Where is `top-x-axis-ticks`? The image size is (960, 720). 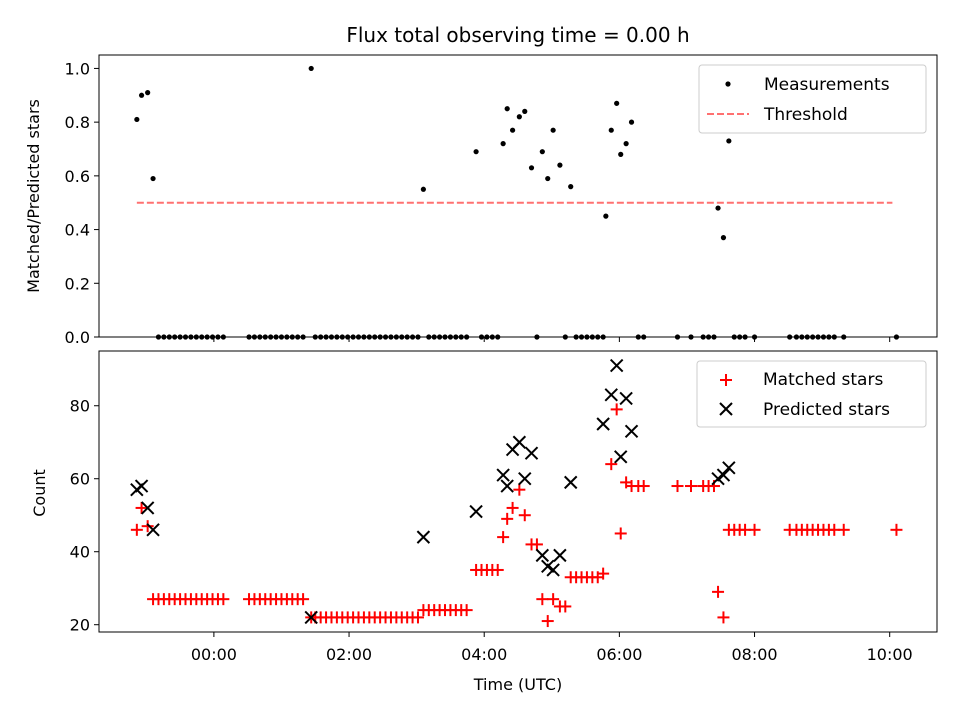
top-x-axis-ticks is located at coordinates (552, 339).